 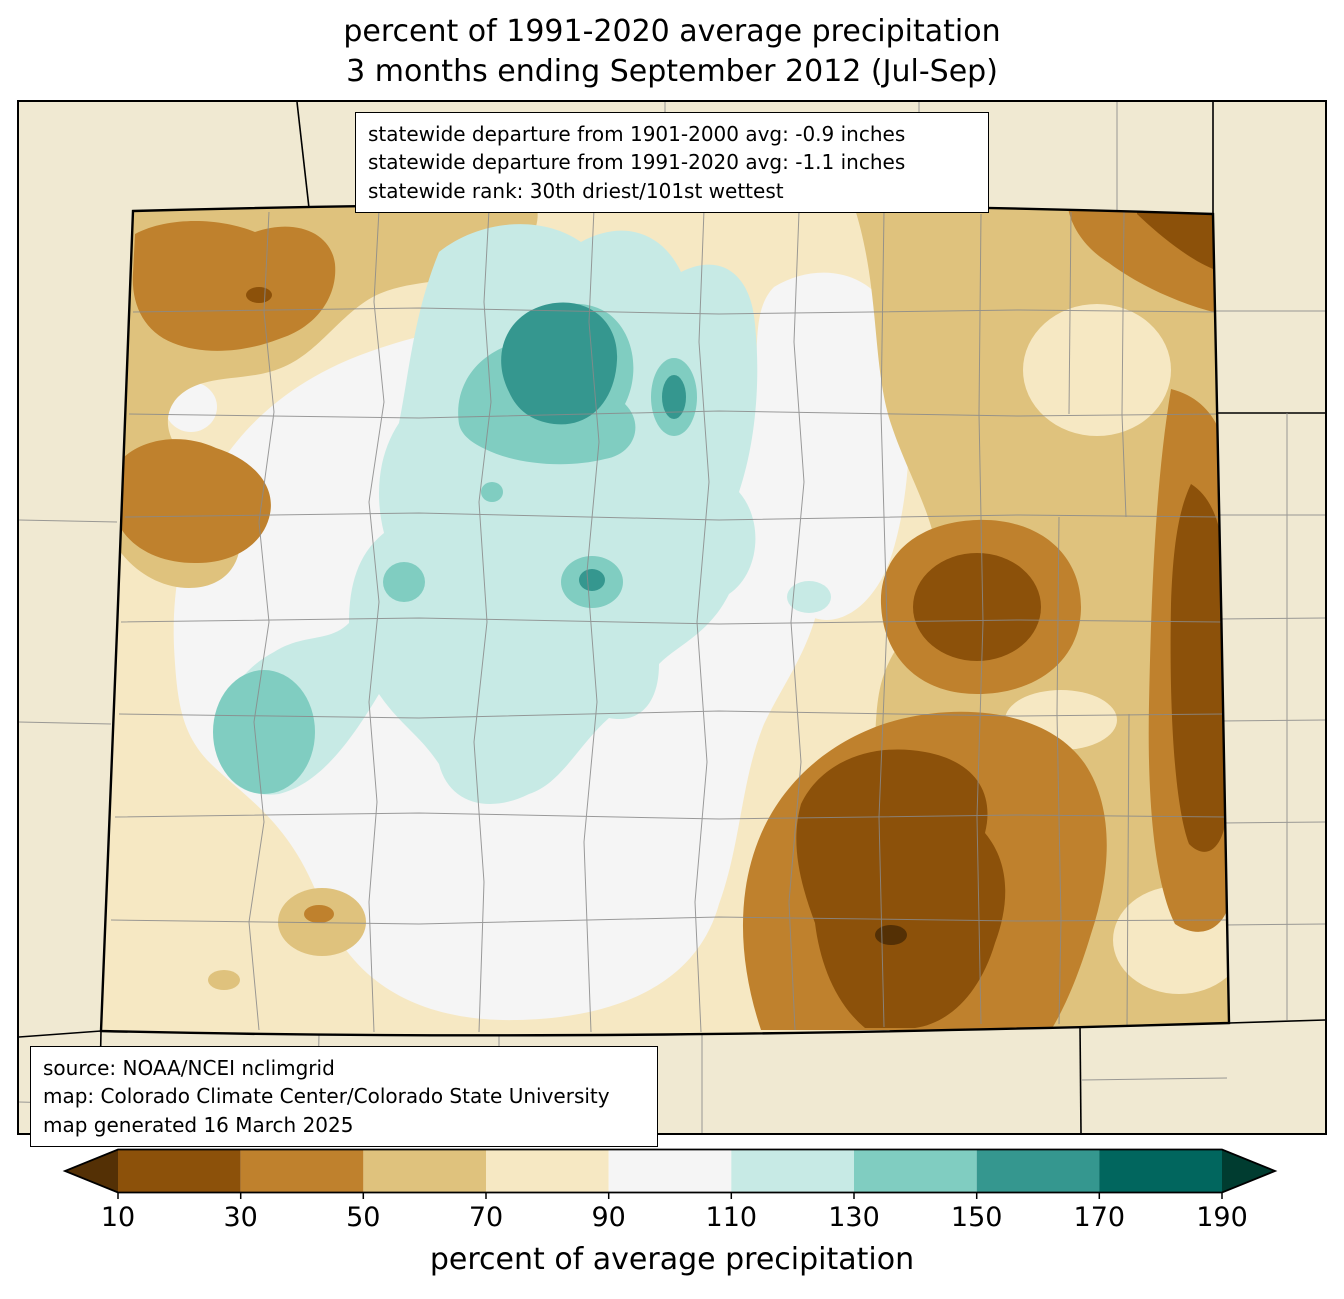 I want to click on colorbar-tick-190: 190, so click(x=1222, y=1217).